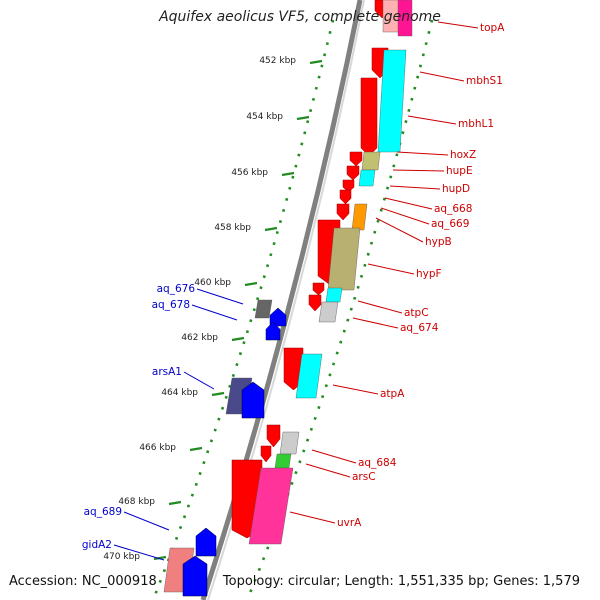  Describe the element at coordinates (328, 312) in the screenshot. I see `feature-box-aq674` at that location.